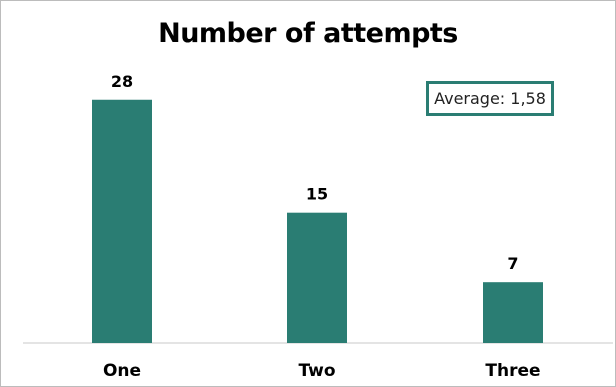 Image resolution: width=616 pixels, height=387 pixels. I want to click on category-label-one: One, so click(122, 371).